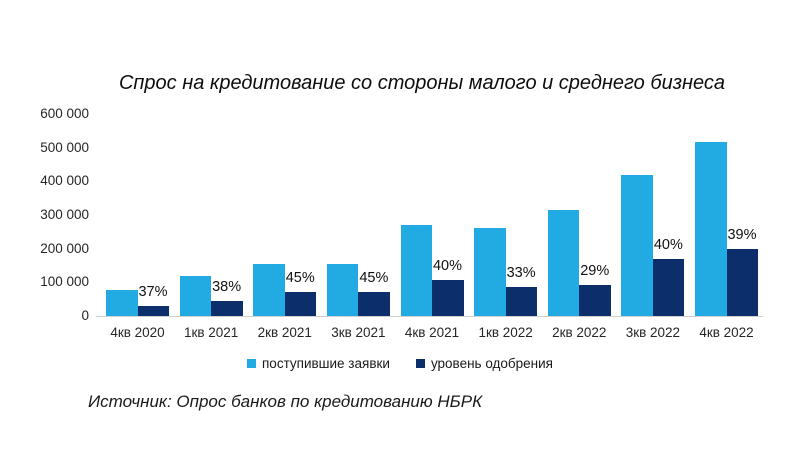 The width and height of the screenshot is (800, 450). What do you see at coordinates (137, 227) in the screenshot?
I see `bar-group: 37% 4кв 2020` at bounding box center [137, 227].